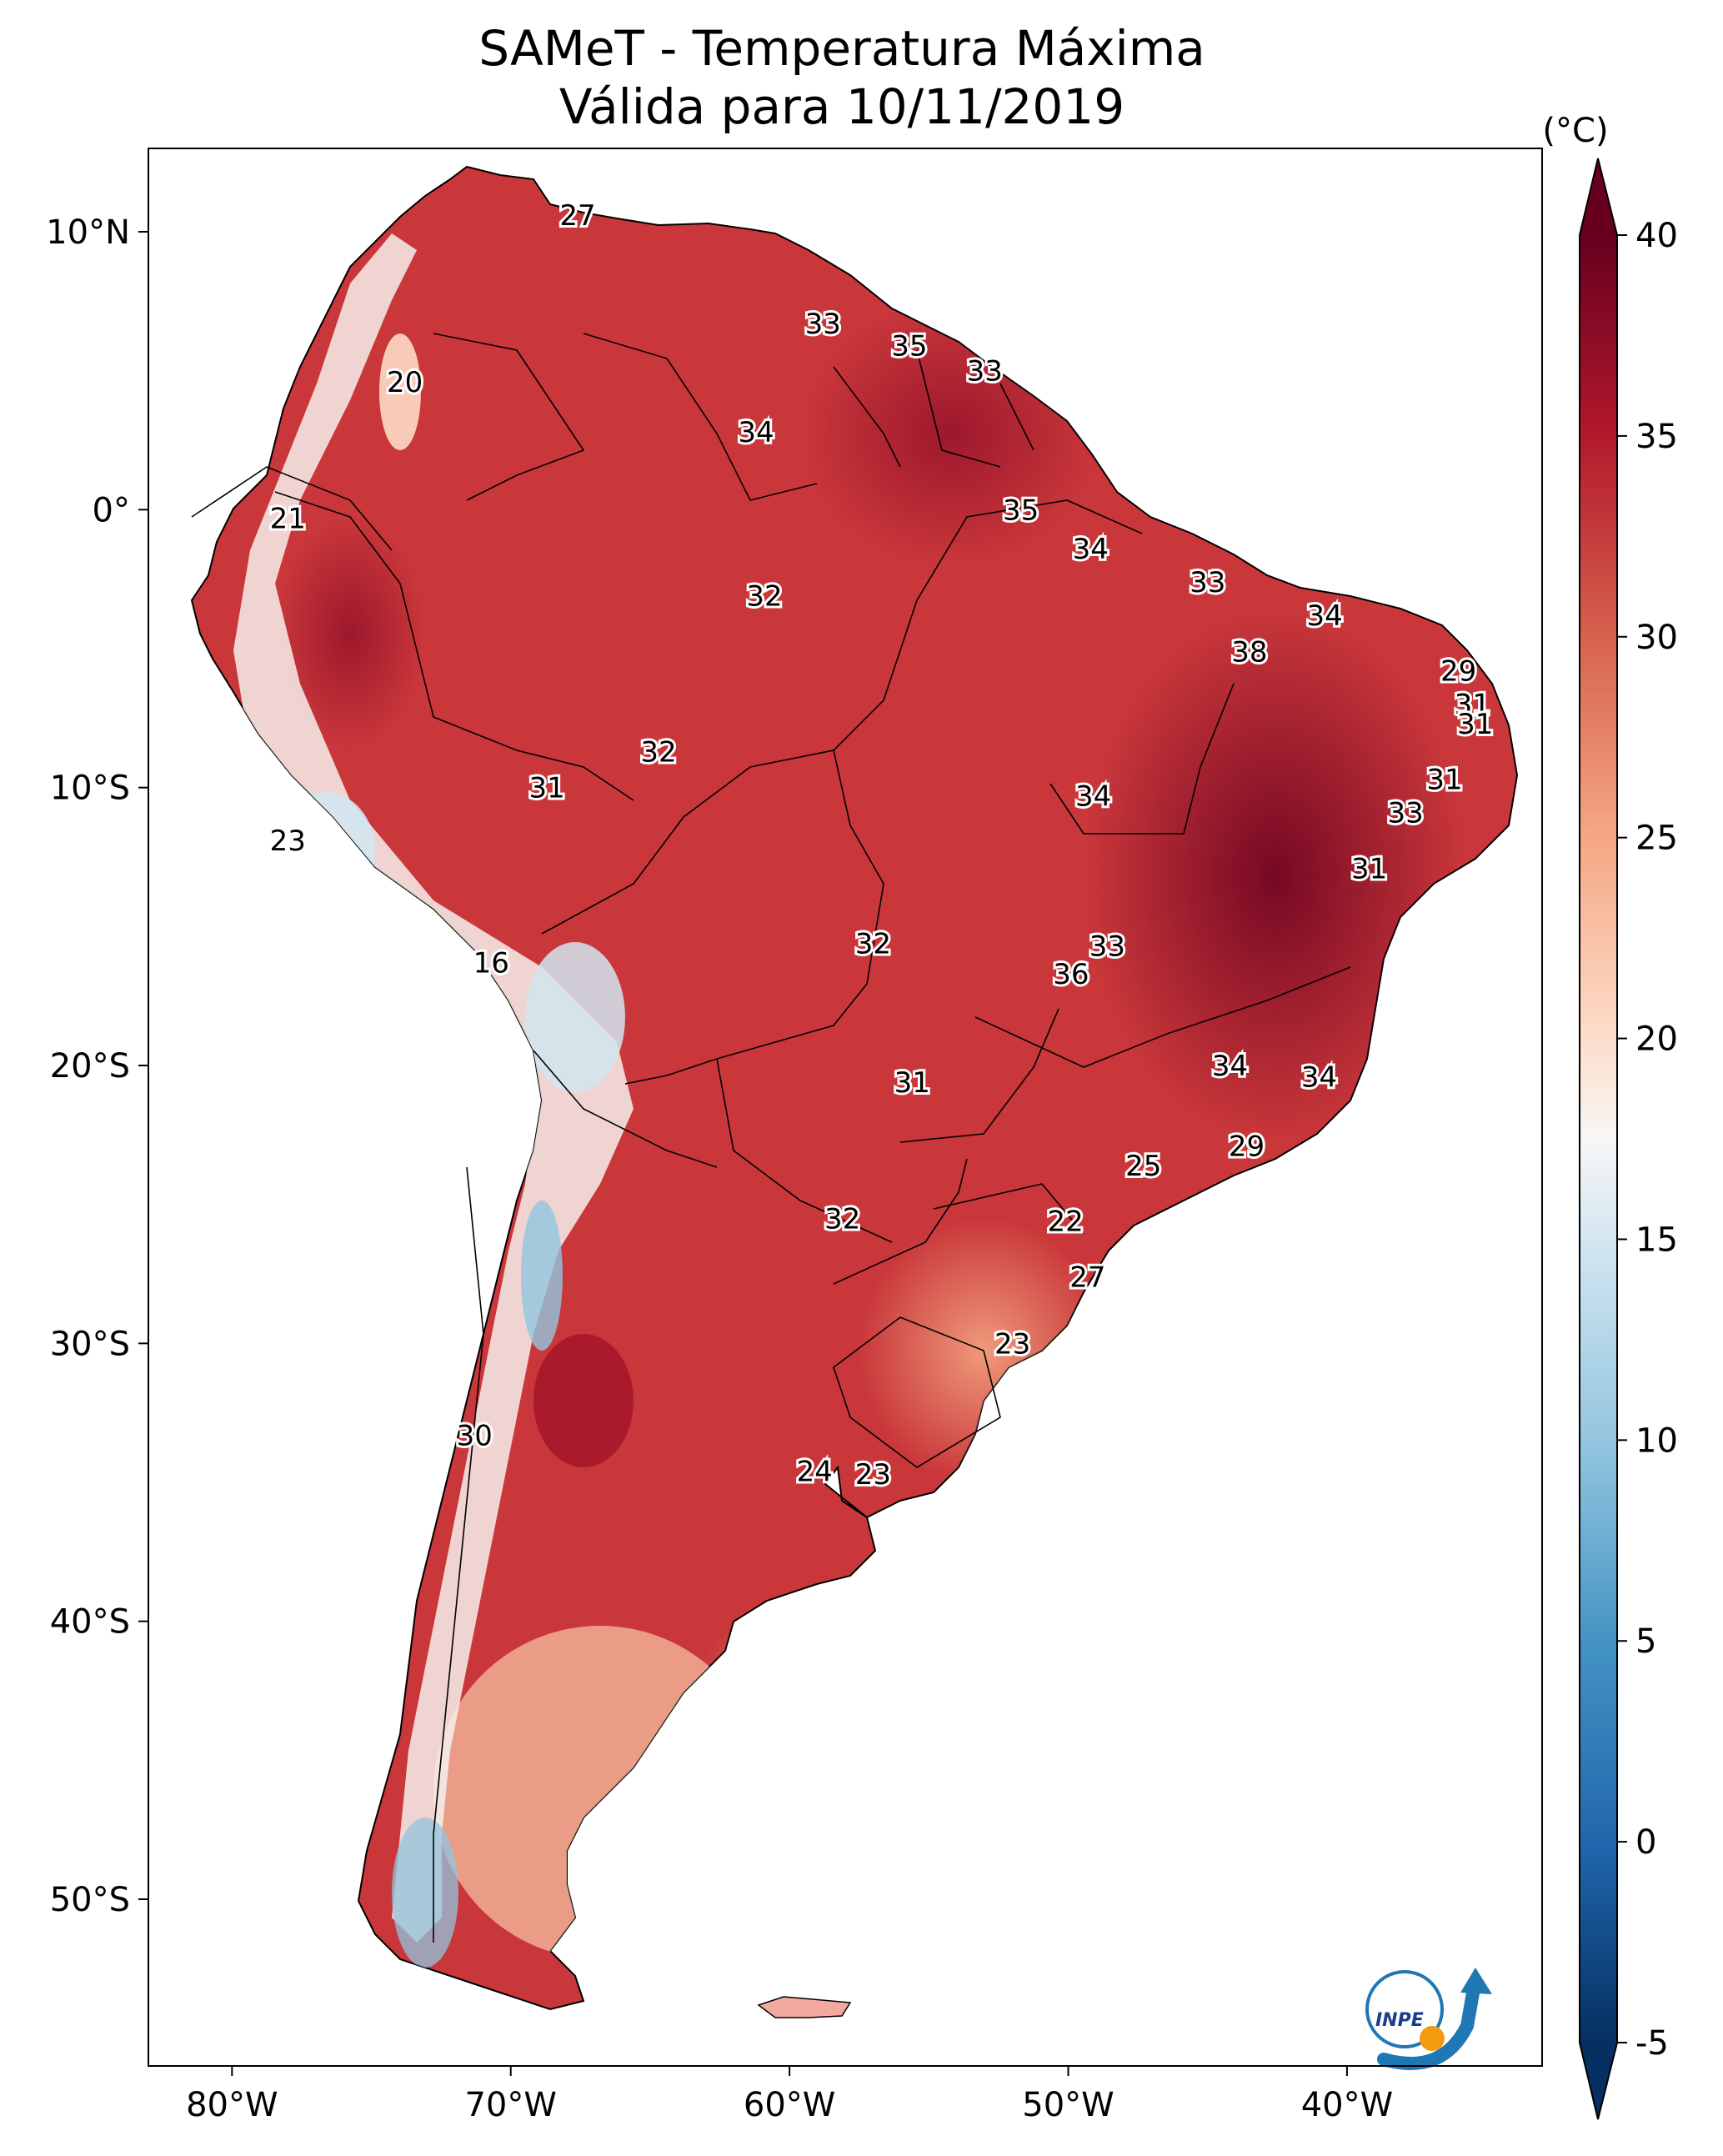 The image size is (1723, 2156). Describe the element at coordinates (626, 1109) in the screenshot. I see `border-argentina-north` at that location.